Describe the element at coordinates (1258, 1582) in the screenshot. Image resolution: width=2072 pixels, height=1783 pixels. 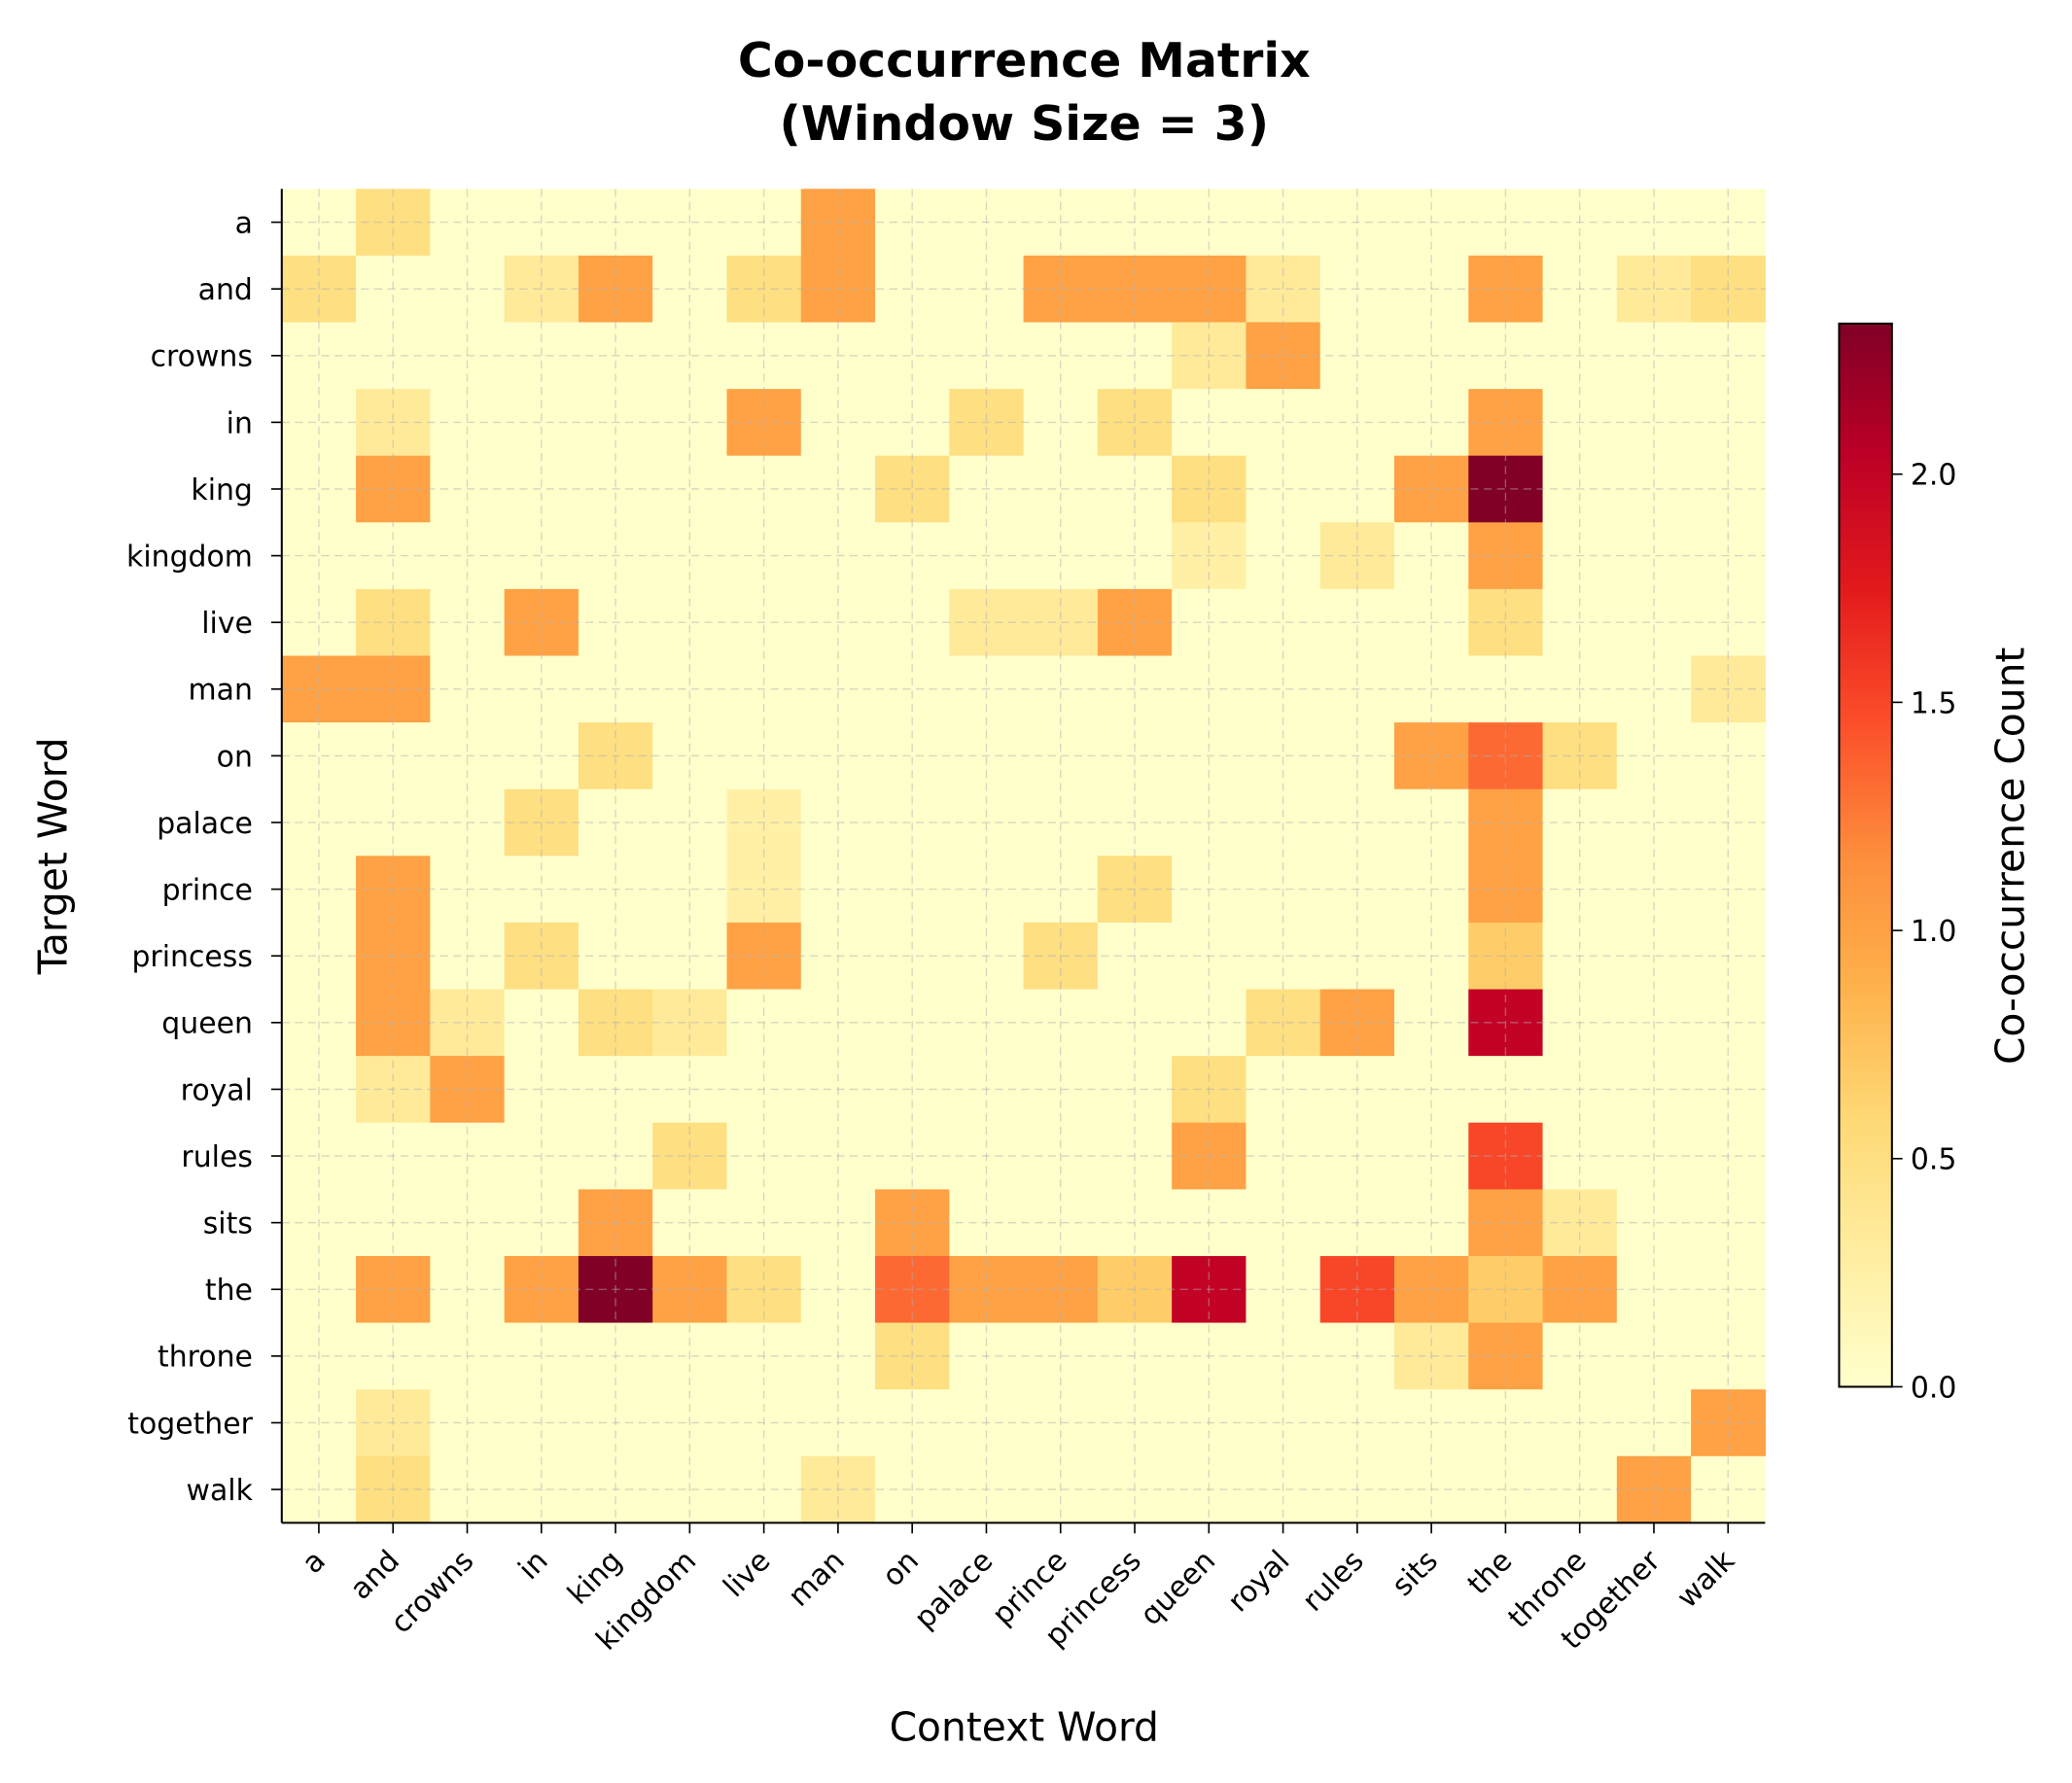
I see `x-tick-label: royal` at that location.